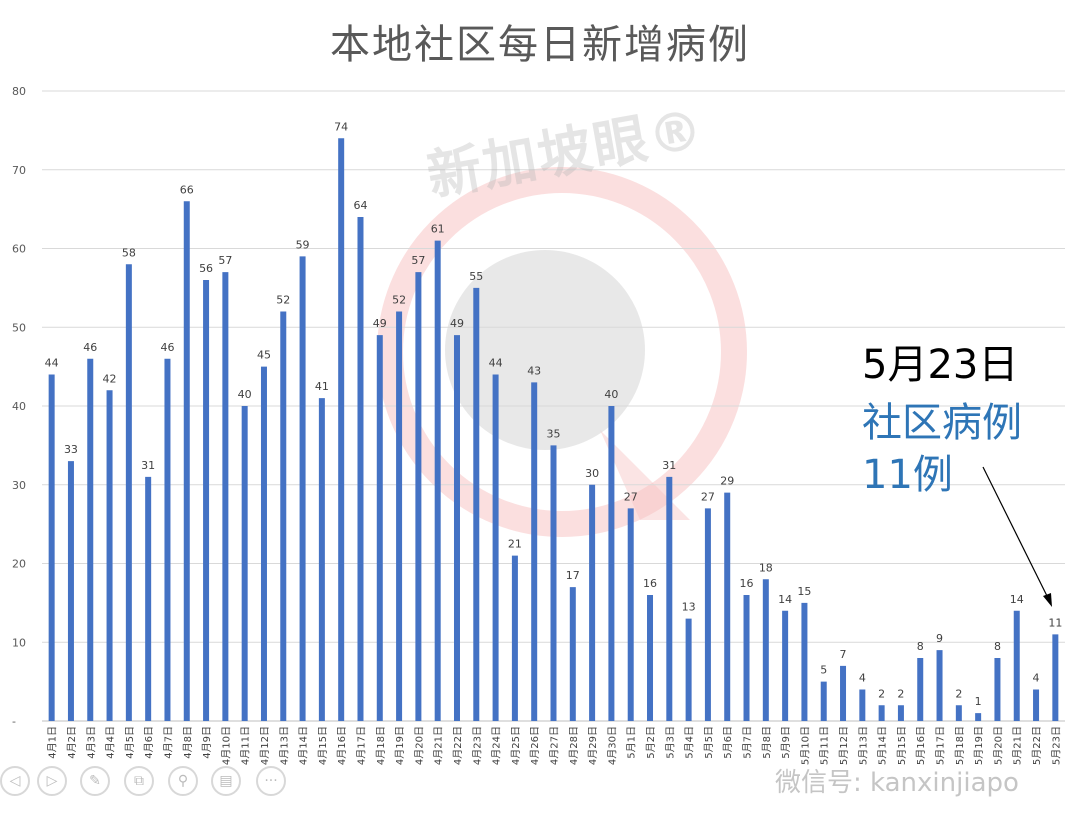  I want to click on pen-icon: ✎, so click(95, 781).